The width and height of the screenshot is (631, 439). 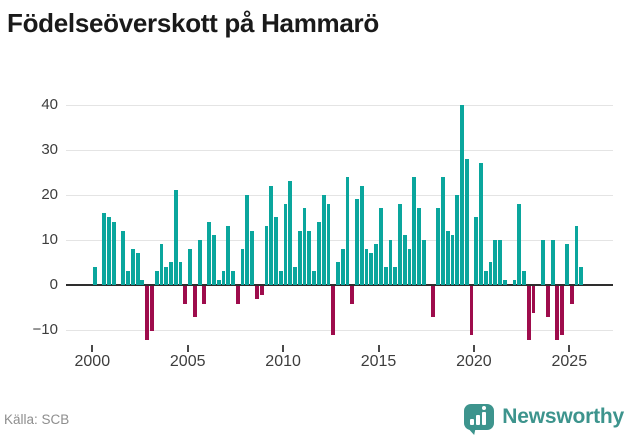 I want to click on newsworthy-icon, so click(x=479, y=419).